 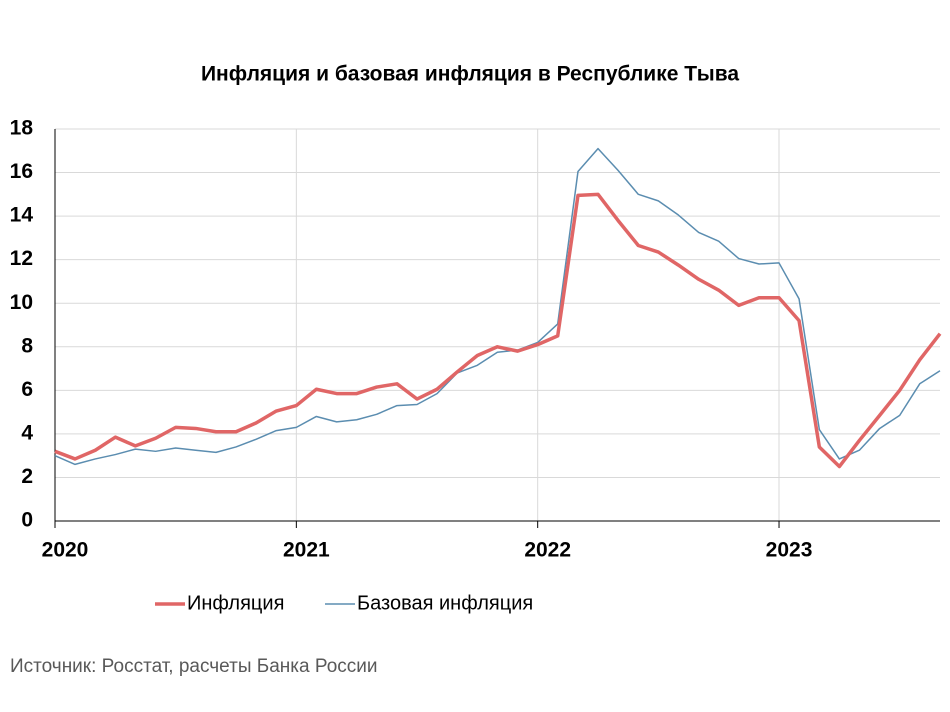 I want to click on x-tick-label: 2023, so click(x=789, y=550).